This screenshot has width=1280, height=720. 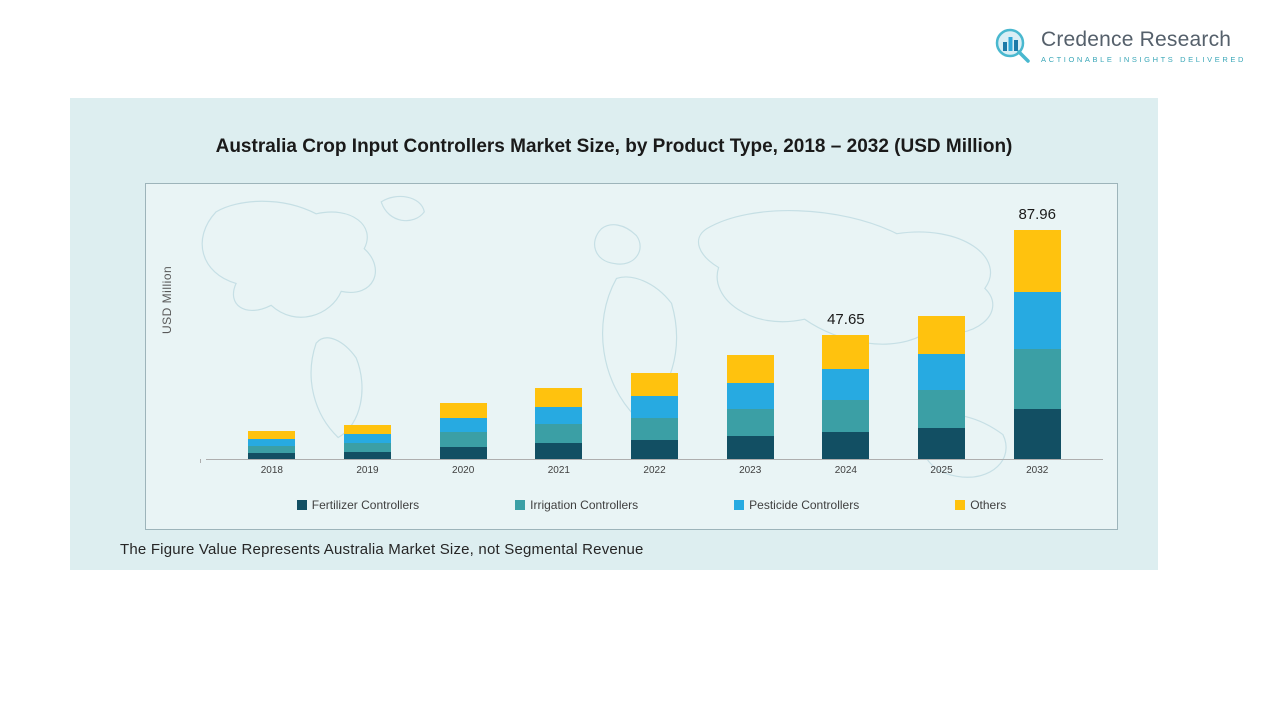 I want to click on legend-swatch-pesticide-controllers, so click(x=739, y=505).